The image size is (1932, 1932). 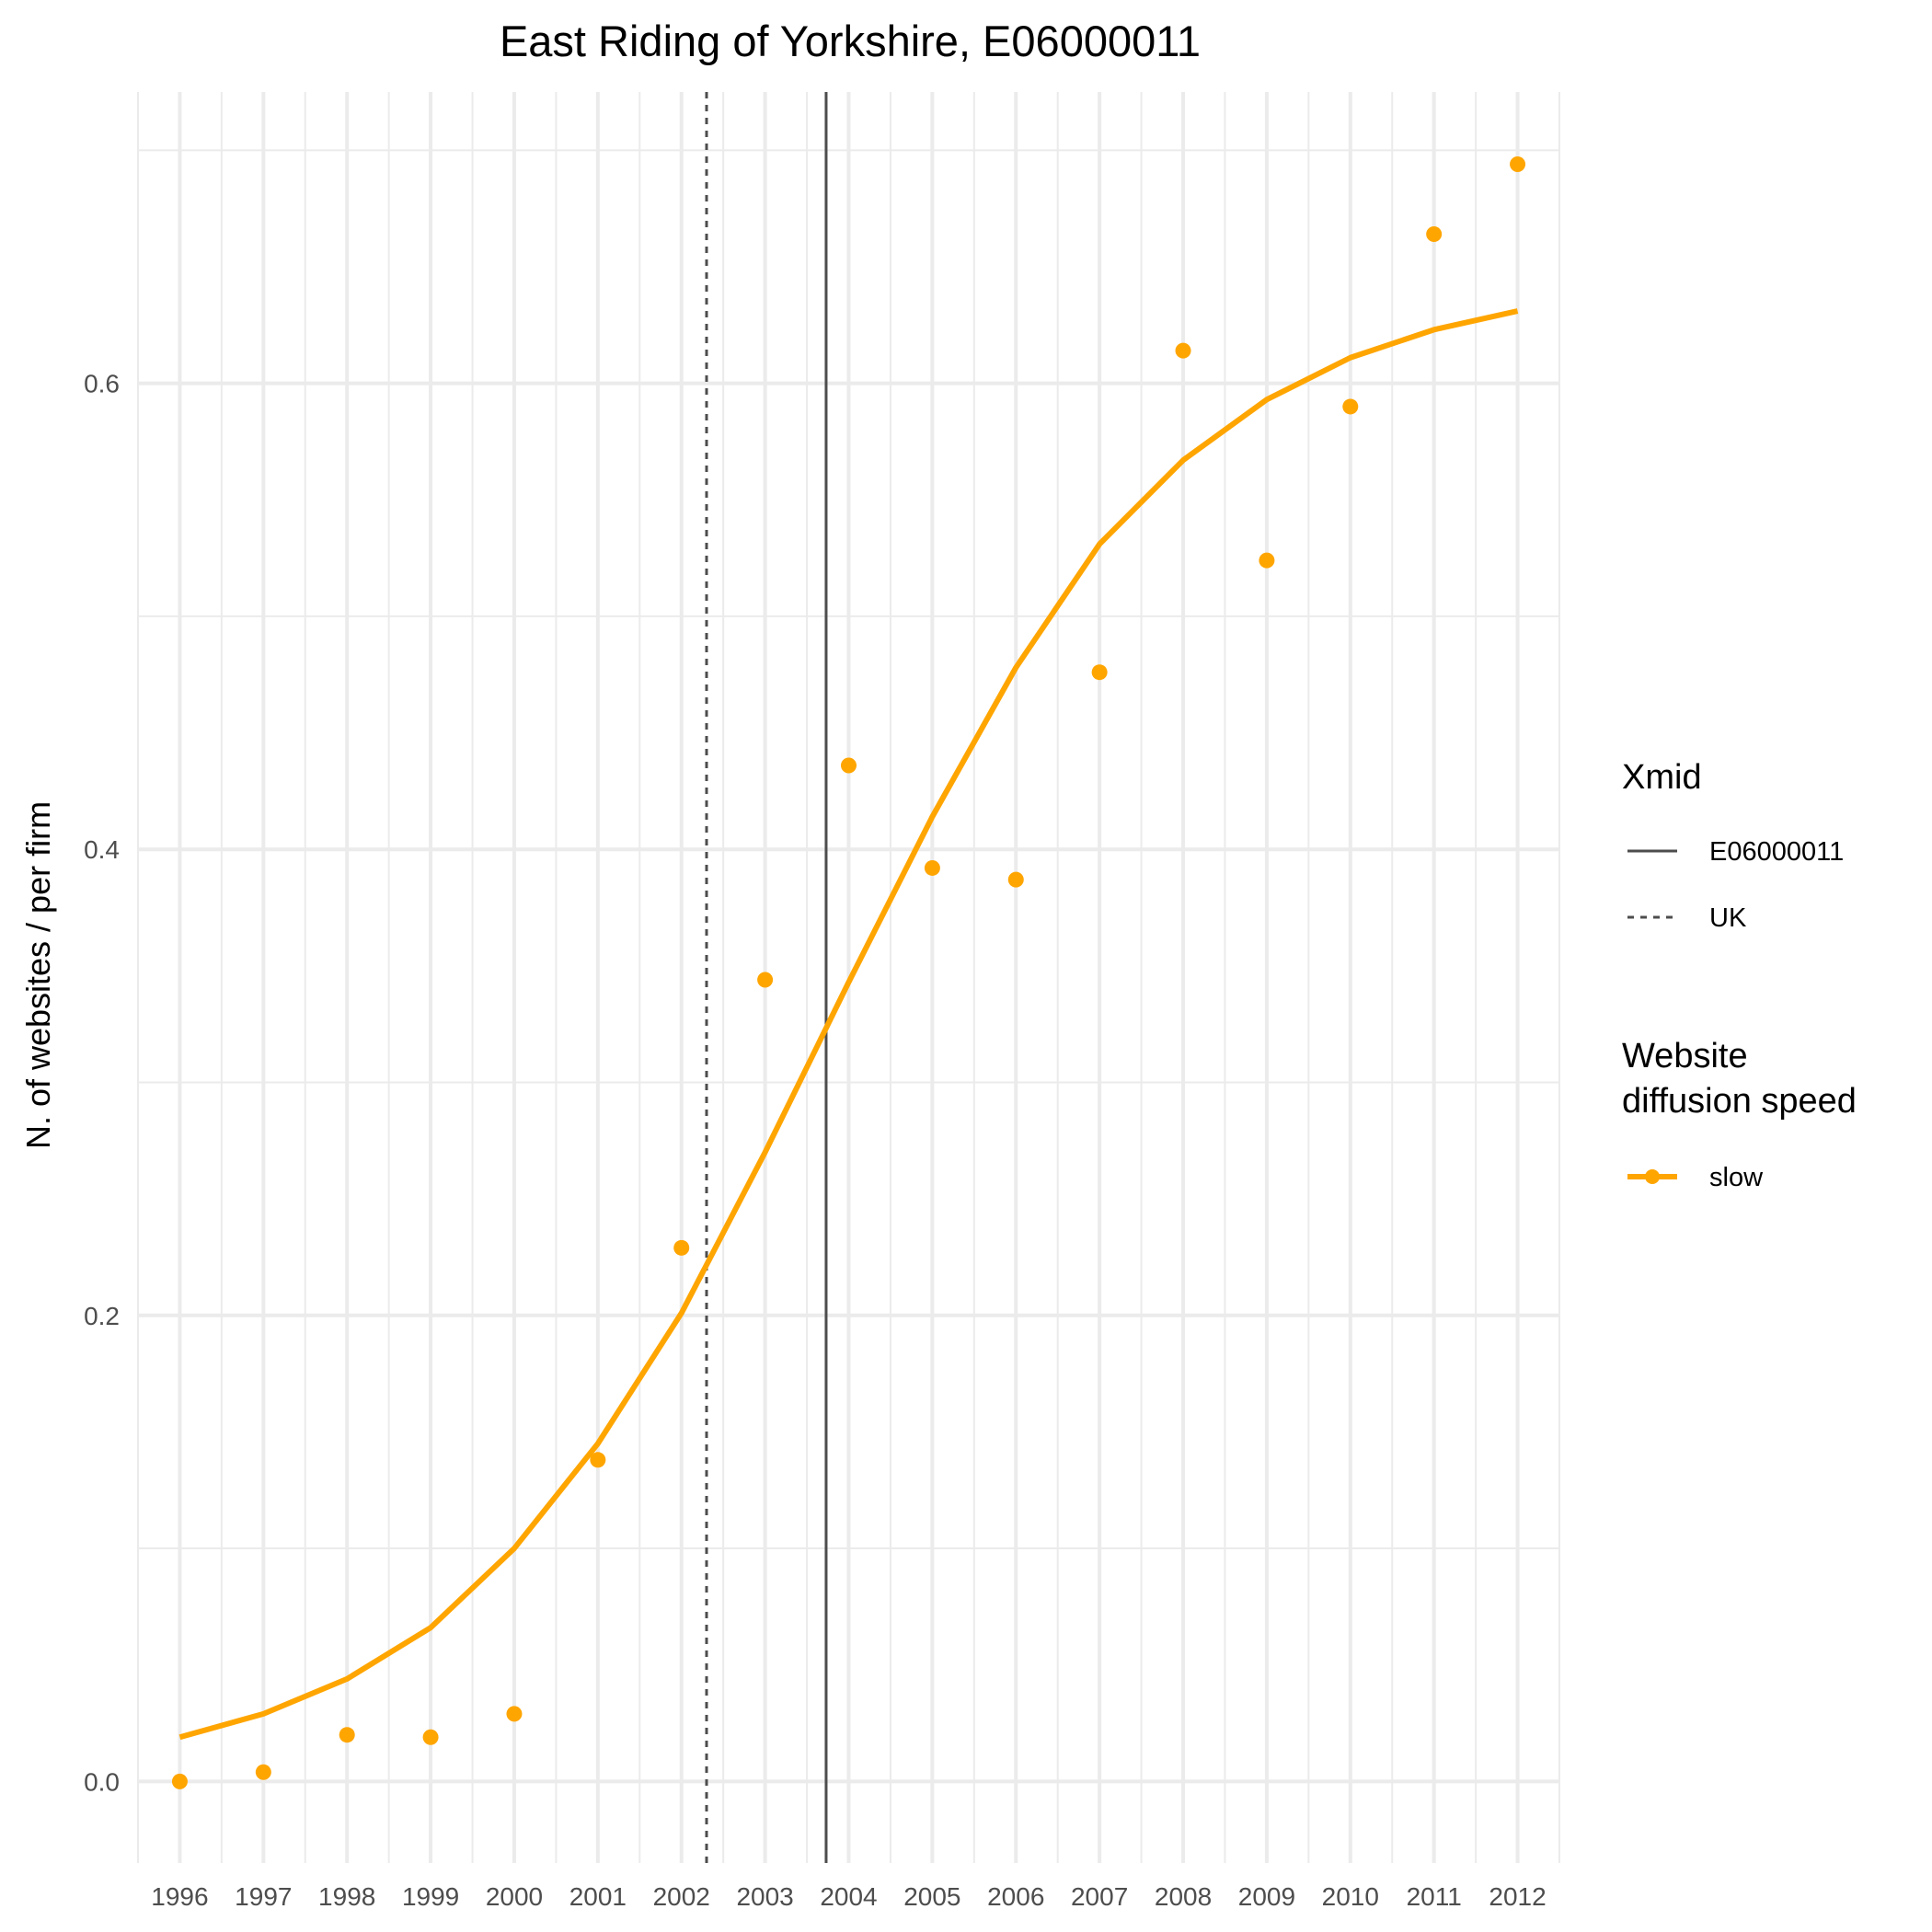 I want to click on legend-diffusion-speed: Website diffusion speed slow, so click(x=1739, y=1114).